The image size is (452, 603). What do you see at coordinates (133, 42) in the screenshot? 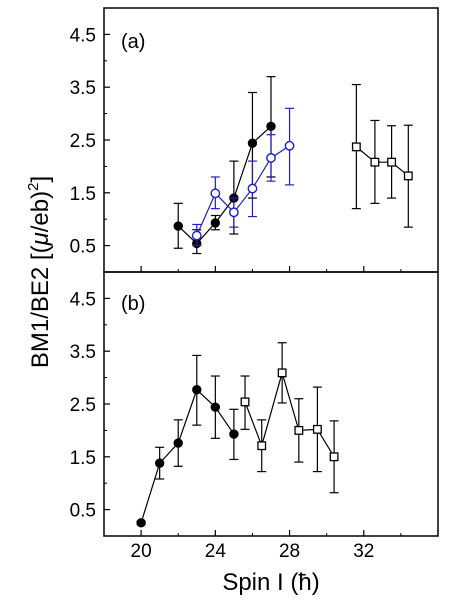
I see `panel-a-label: (a)` at bounding box center [133, 42].